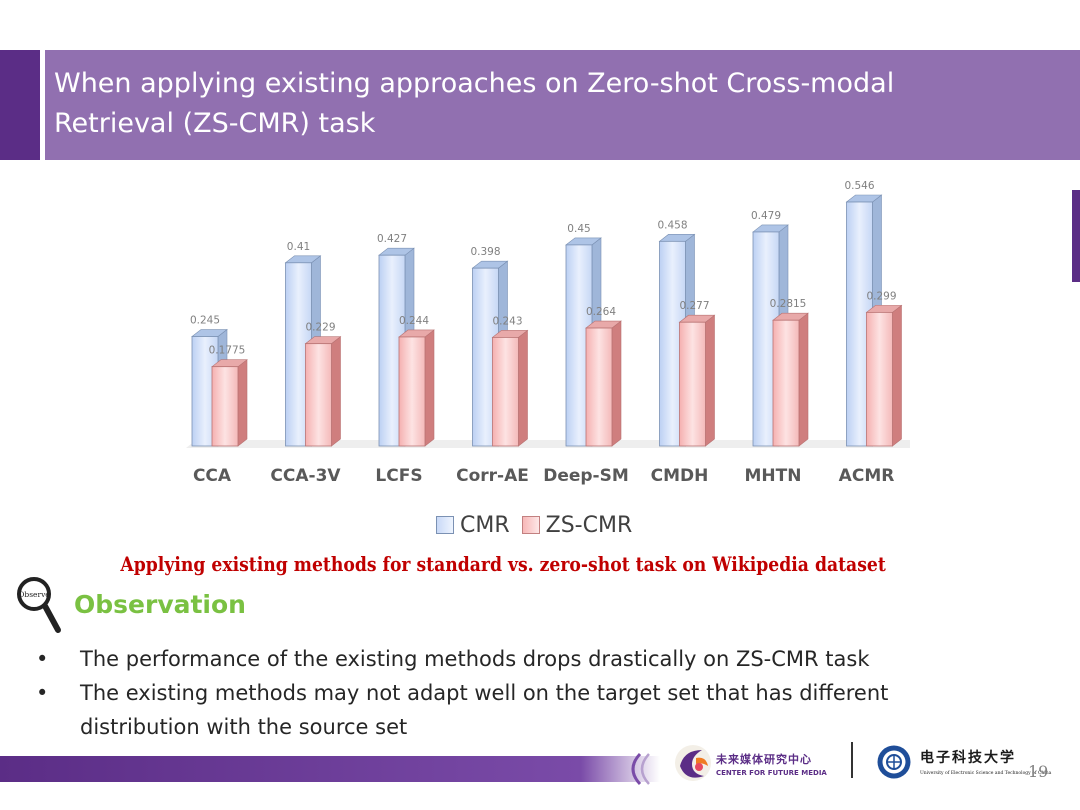  Describe the element at coordinates (485, 525) in the screenshot. I see `legend-label-cmr: CMR` at that location.